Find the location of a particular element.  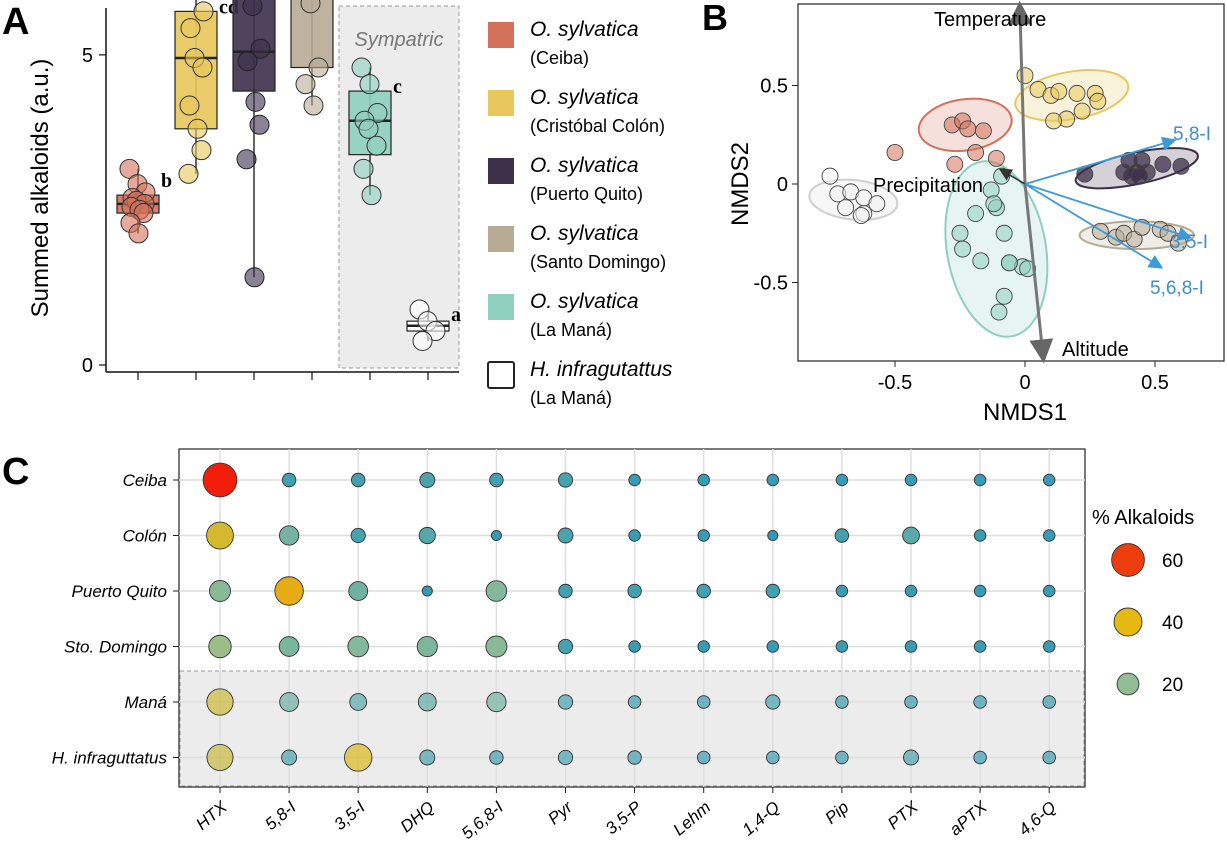

significance-letter: b is located at coordinates (166, 181).